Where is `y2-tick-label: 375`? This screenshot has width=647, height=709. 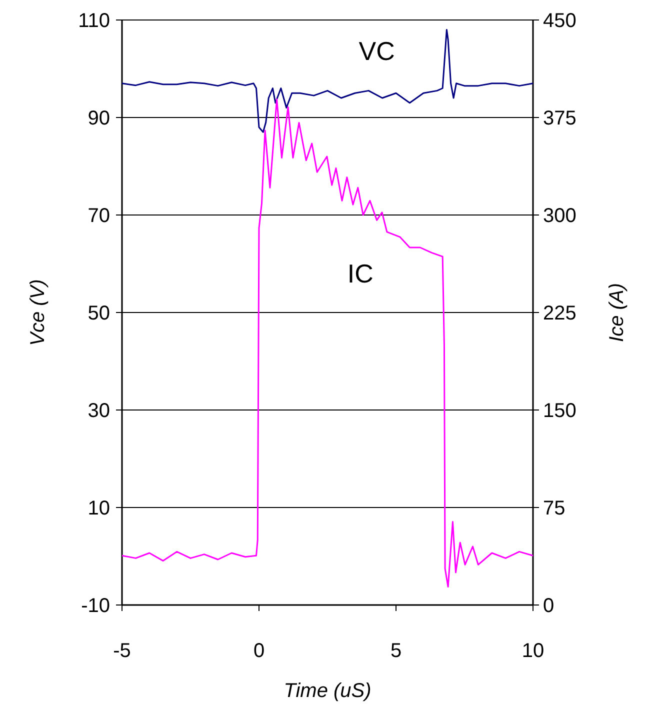 y2-tick-label: 375 is located at coordinates (559, 119).